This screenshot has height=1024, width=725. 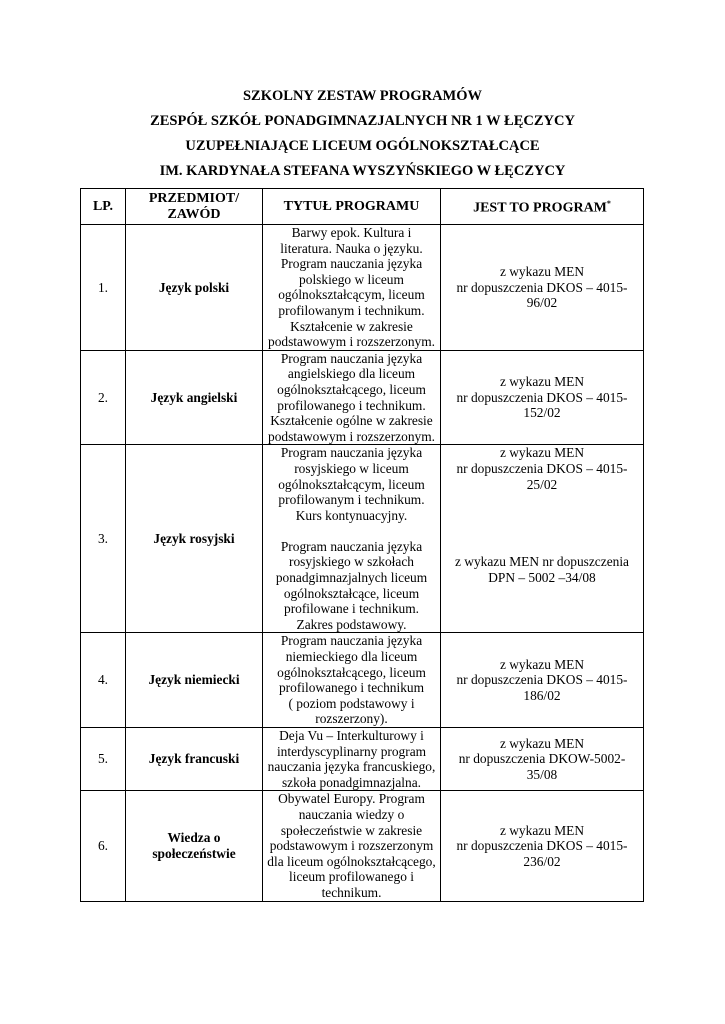 What do you see at coordinates (351, 719) in the screenshot?
I see `cell-title-line: rozszerzony).` at bounding box center [351, 719].